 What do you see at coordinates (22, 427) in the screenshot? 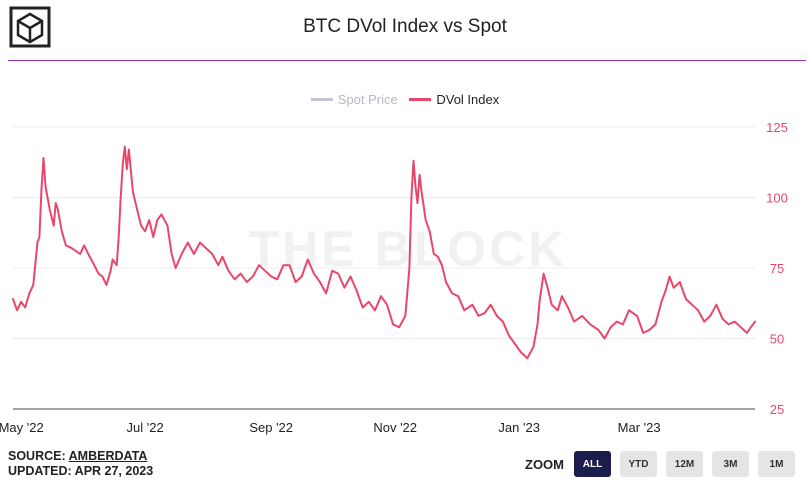
I see `x-tick-label: May '22` at bounding box center [22, 427].